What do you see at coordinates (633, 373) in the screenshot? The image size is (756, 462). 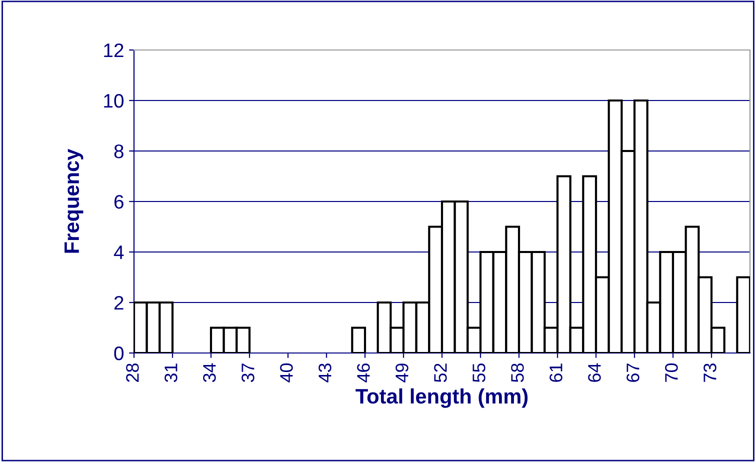 I see `x-tick-label: 67` at bounding box center [633, 373].